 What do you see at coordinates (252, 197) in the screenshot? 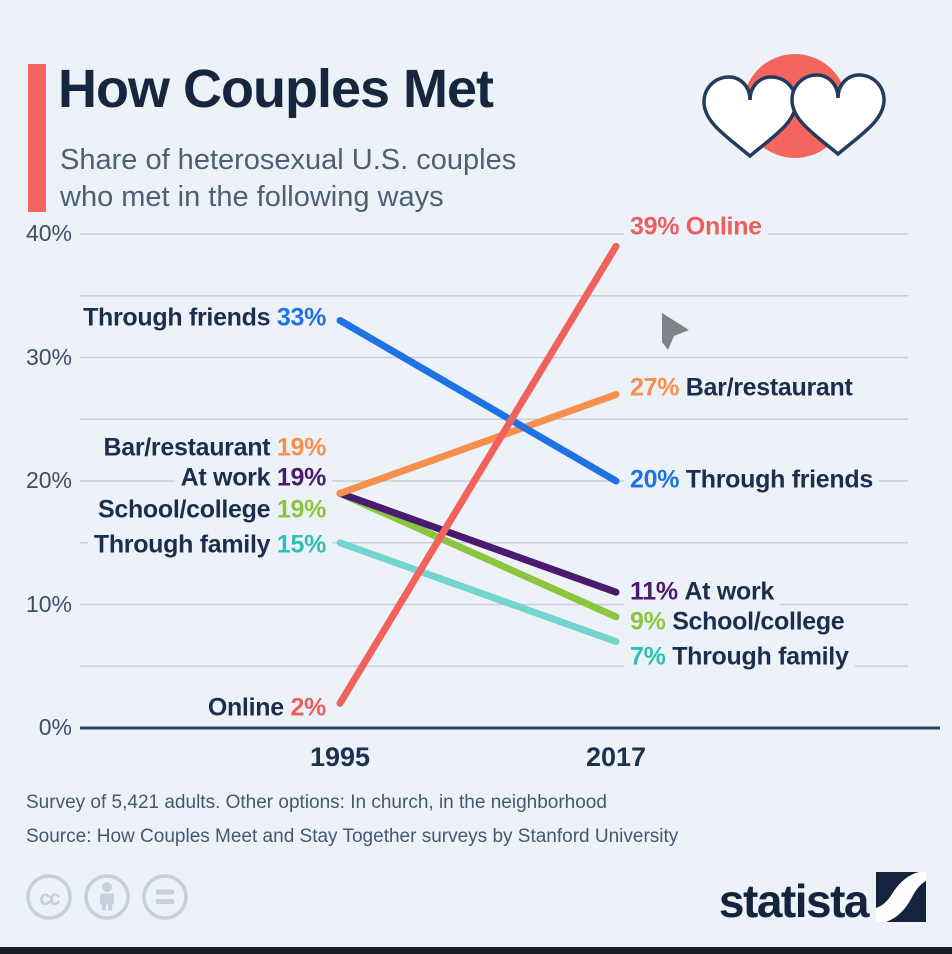
I see `subtitle-line2: who met in the following ways` at bounding box center [252, 197].